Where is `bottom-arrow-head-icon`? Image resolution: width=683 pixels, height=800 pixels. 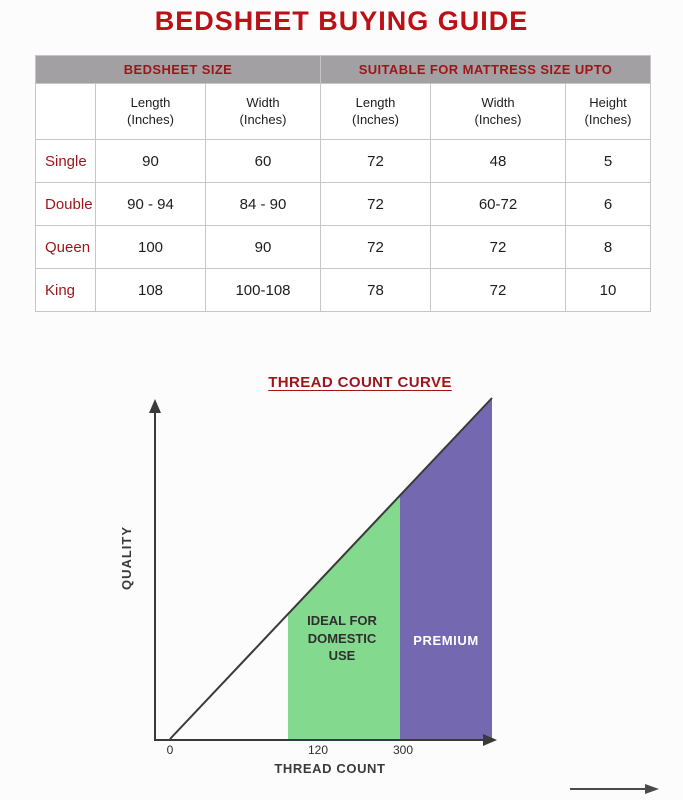
bottom-arrow-head-icon is located at coordinates (652, 789).